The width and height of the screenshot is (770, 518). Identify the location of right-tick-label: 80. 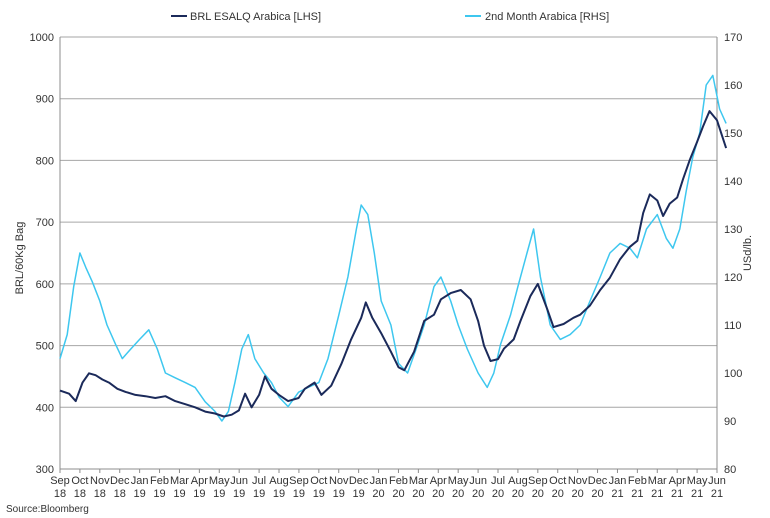
(730, 470).